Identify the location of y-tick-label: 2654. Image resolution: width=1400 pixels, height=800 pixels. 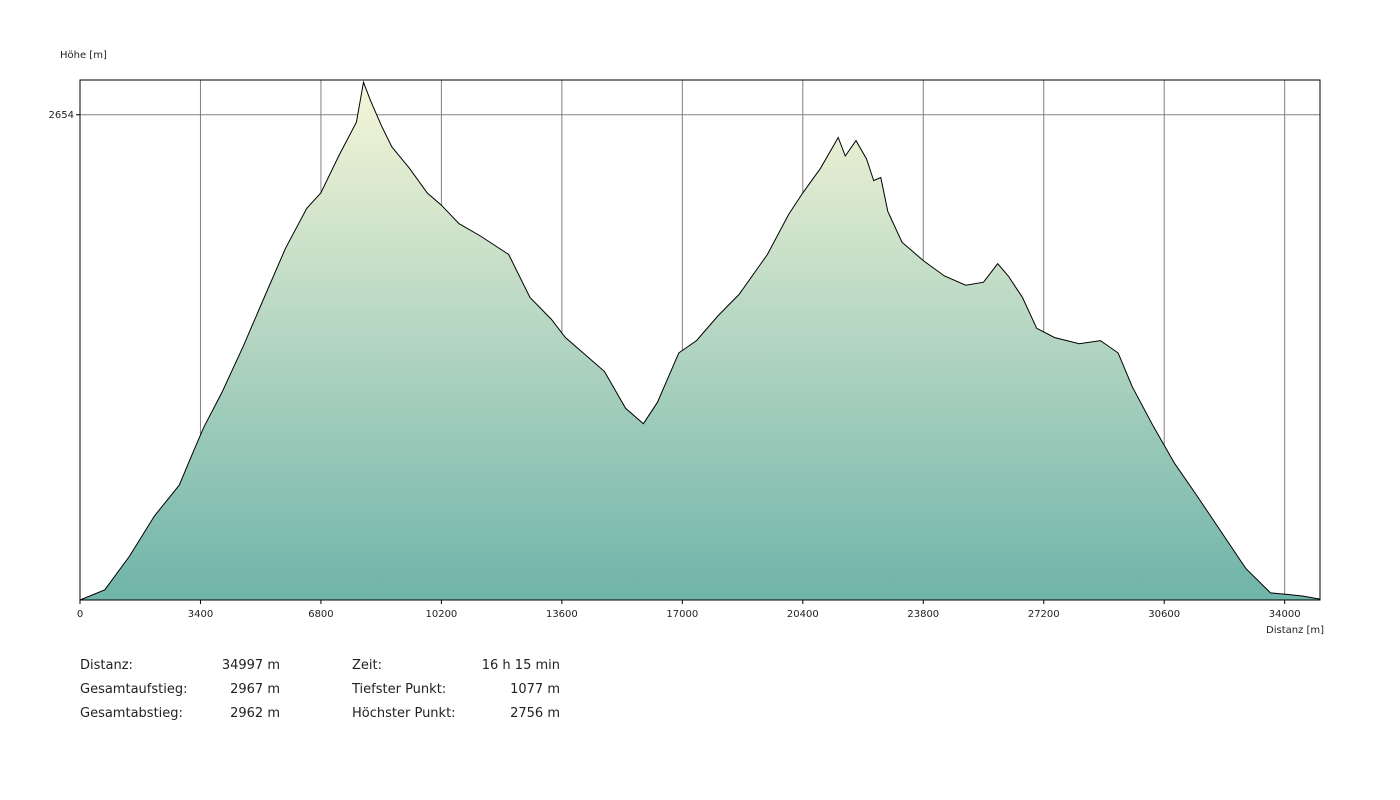
(61, 115).